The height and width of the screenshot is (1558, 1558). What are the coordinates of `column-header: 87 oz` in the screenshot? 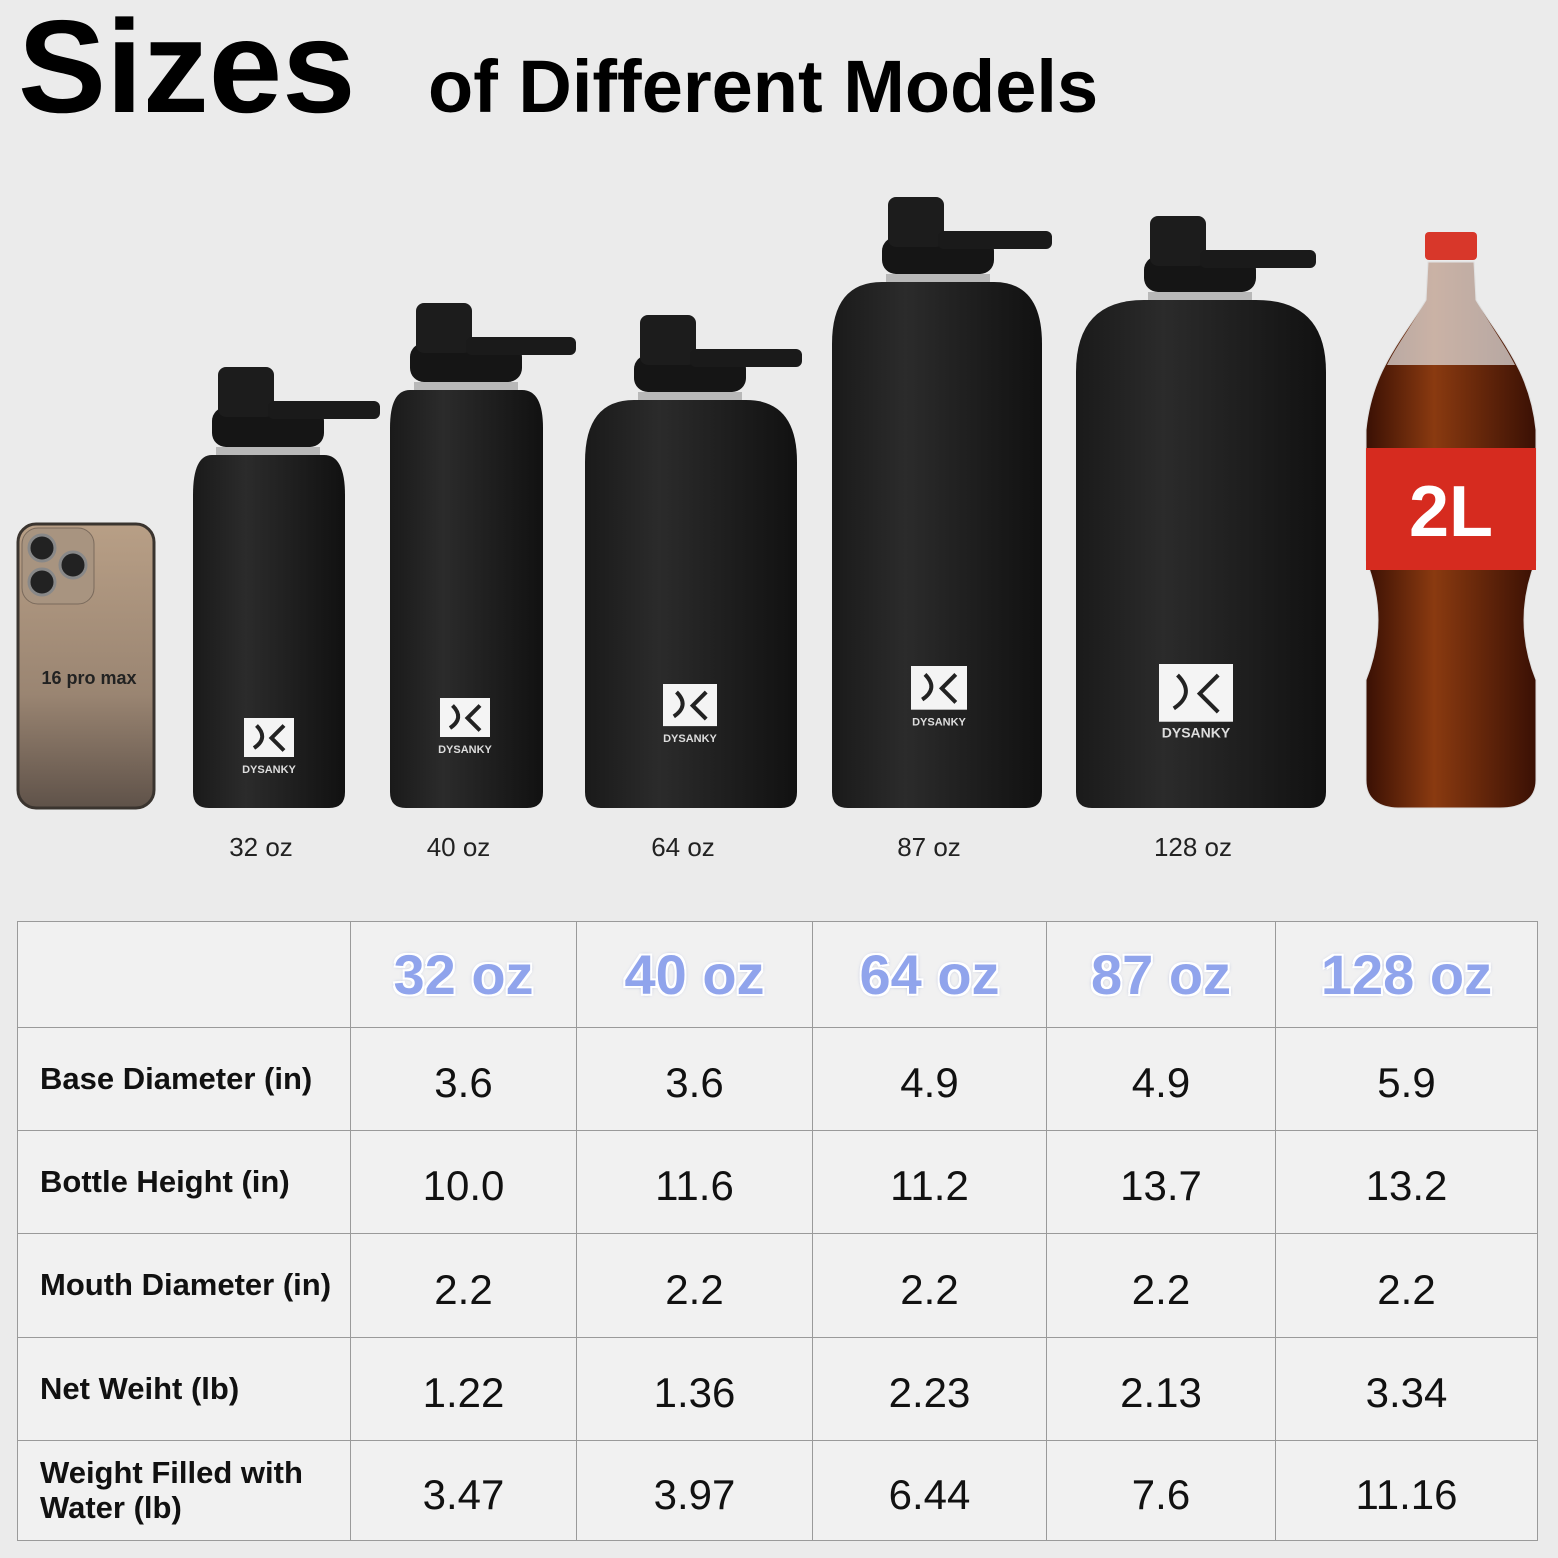 It's located at (1161, 974).